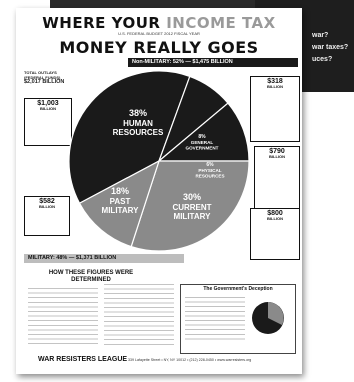 This screenshot has width=354, height=382. Describe the element at coordinates (238, 289) in the screenshot. I see `inset-title: The Government's Deception` at that location.